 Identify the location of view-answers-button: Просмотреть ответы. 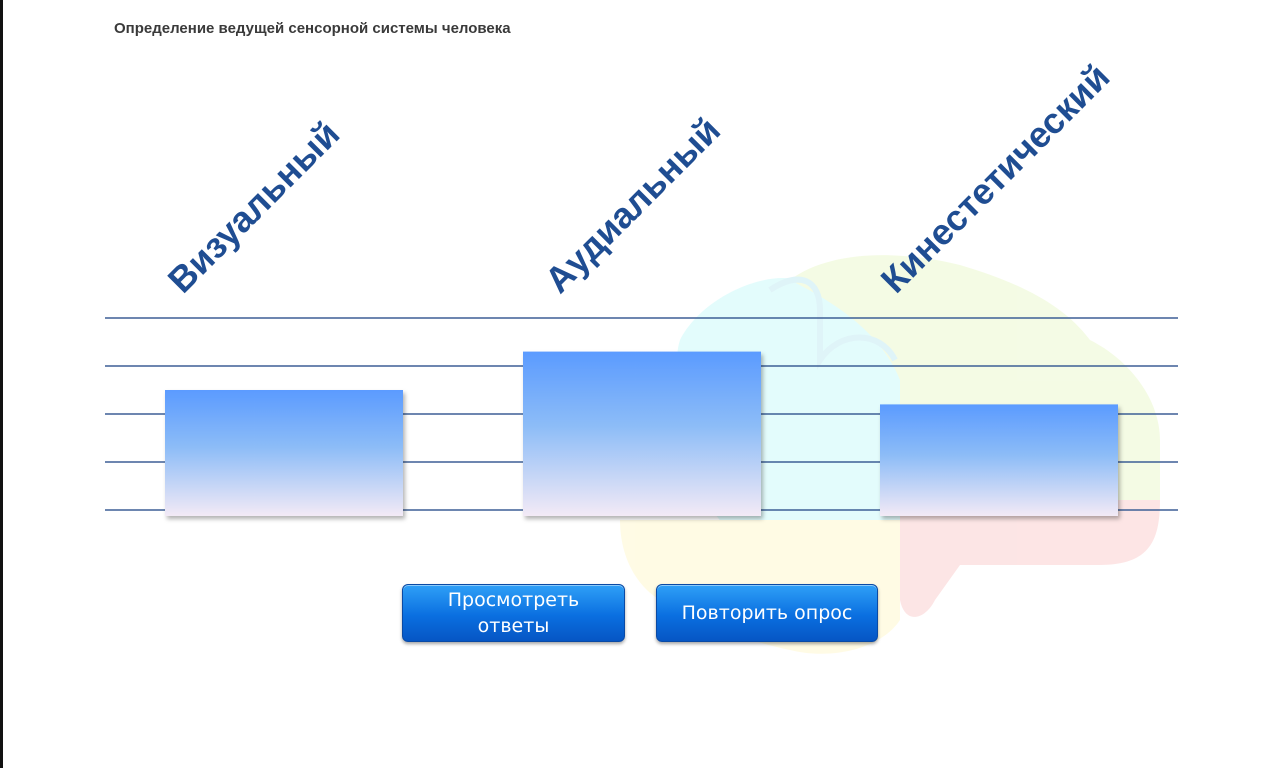
(513, 613).